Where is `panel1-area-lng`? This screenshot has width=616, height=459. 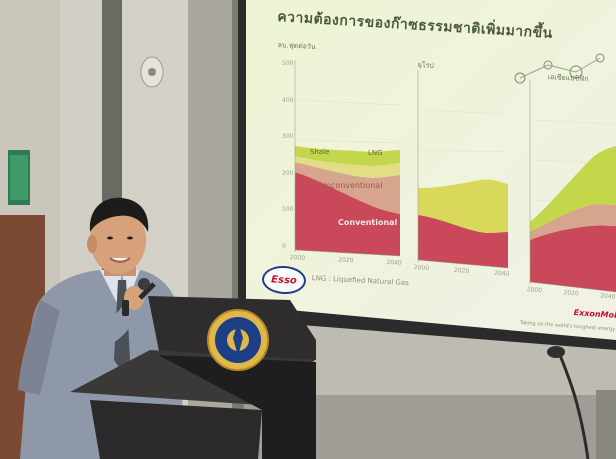 panel1-area-lng is located at coordinates (347, 167).